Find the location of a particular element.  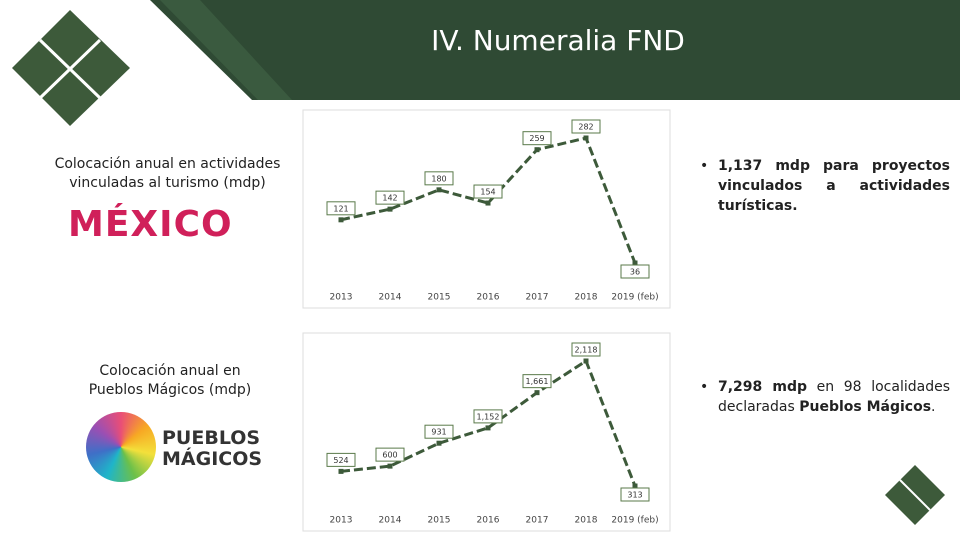

data-label: 180 is located at coordinates (438, 178).